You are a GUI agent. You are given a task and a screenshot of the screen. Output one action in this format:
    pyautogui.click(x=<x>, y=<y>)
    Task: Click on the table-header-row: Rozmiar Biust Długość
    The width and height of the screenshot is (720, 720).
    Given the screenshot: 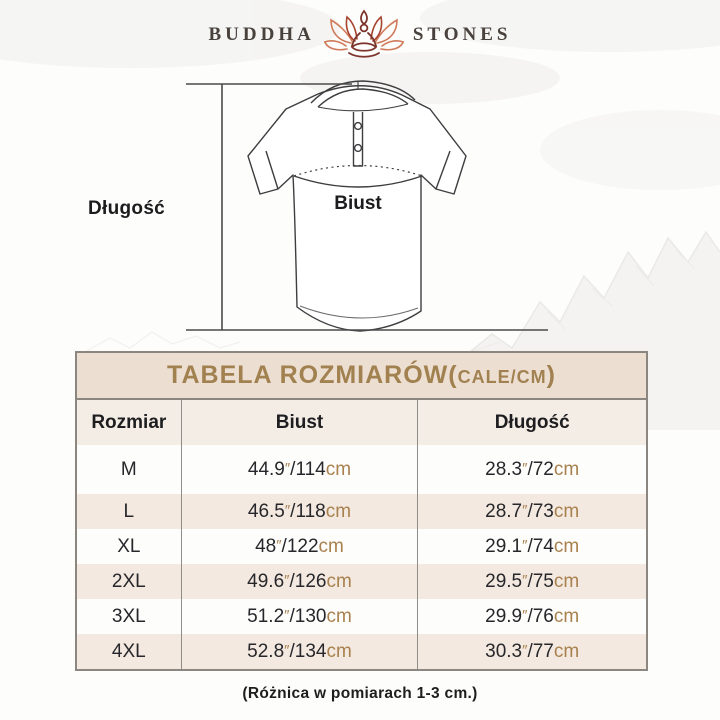 What is the action you would take?
    pyautogui.click(x=361, y=422)
    